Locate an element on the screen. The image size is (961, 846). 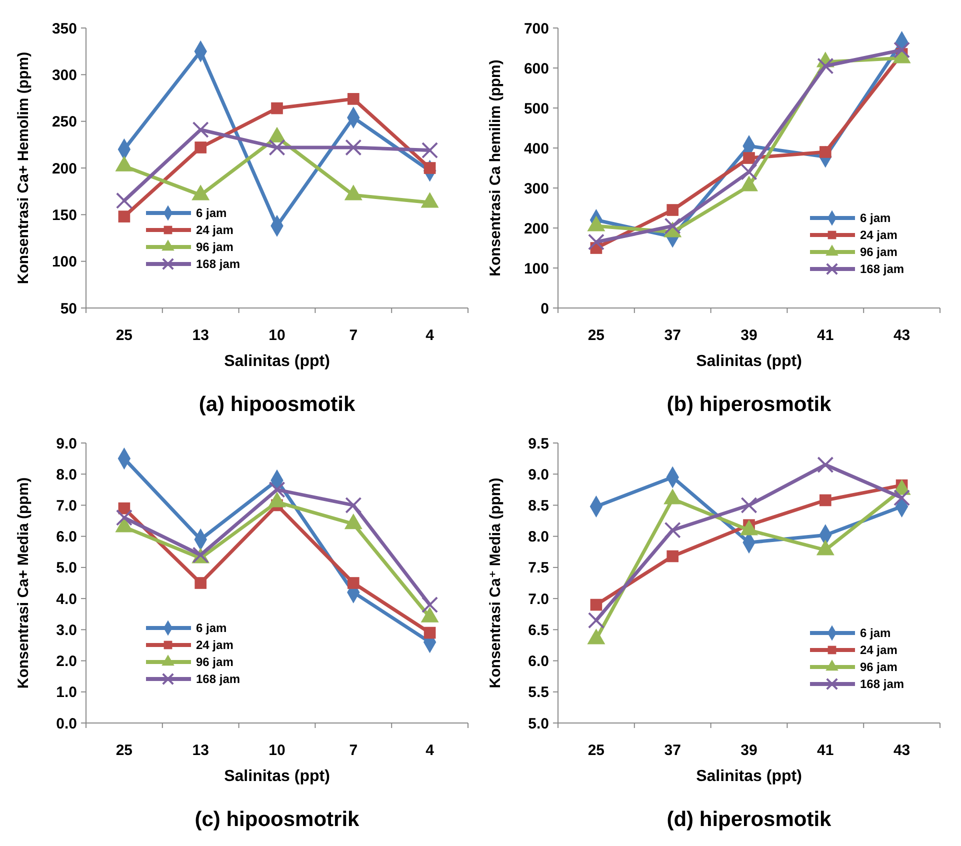
y-tick-label: 150 is located at coordinates (64, 215).